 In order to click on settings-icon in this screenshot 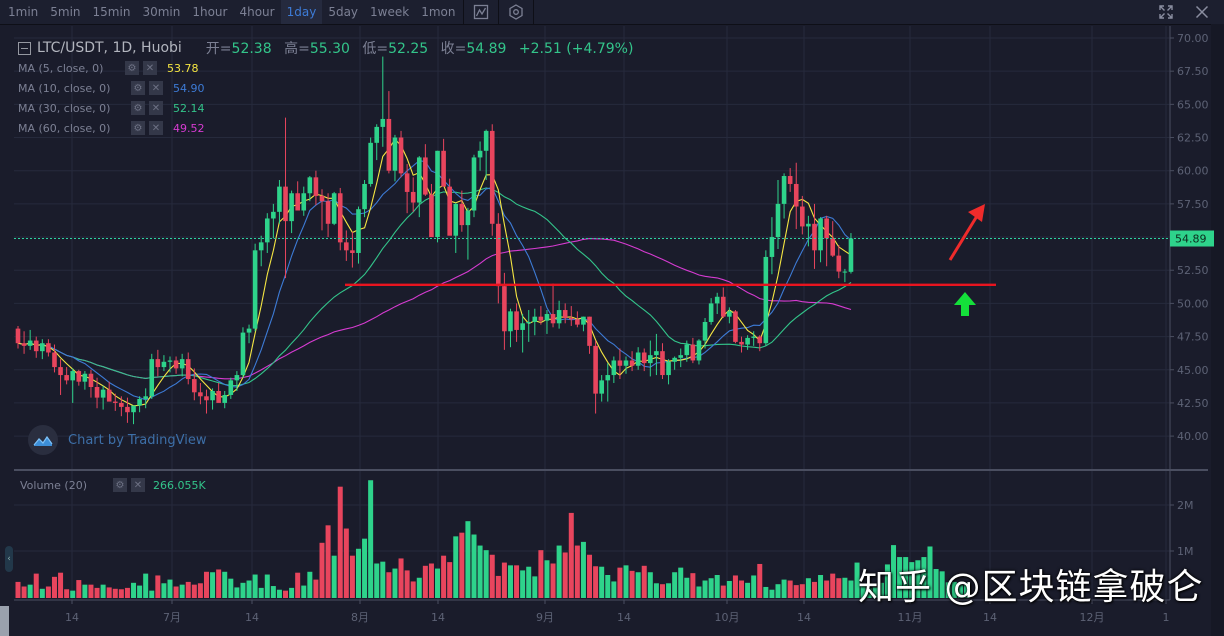, I will do `click(516, 12)`.